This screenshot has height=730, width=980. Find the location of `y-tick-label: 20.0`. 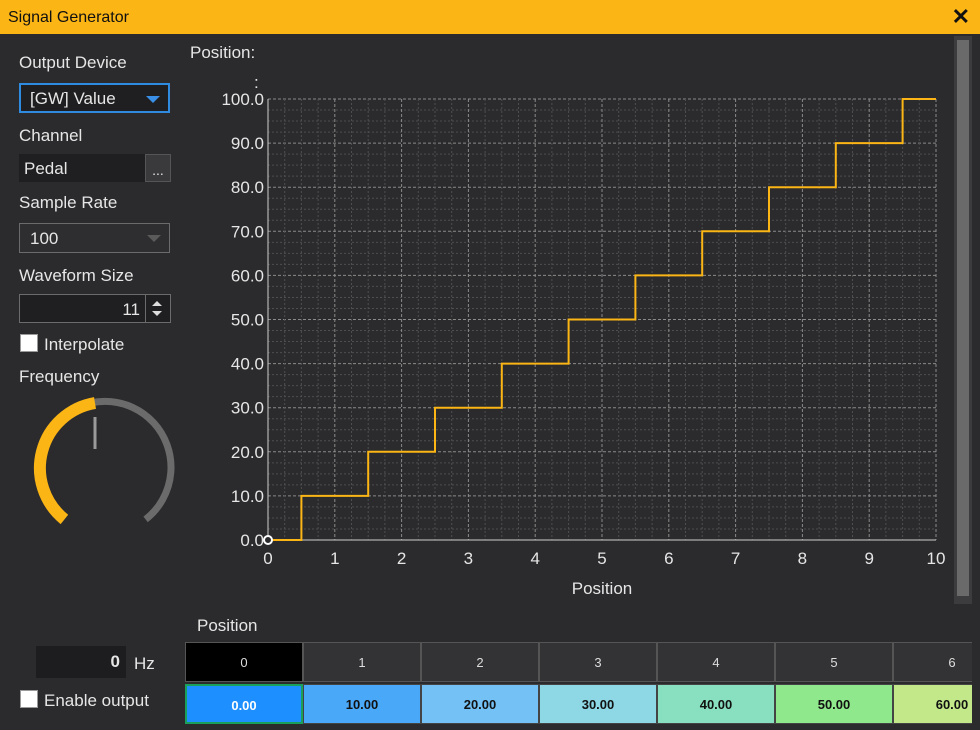

y-tick-label: 20.0 is located at coordinates (247, 452).